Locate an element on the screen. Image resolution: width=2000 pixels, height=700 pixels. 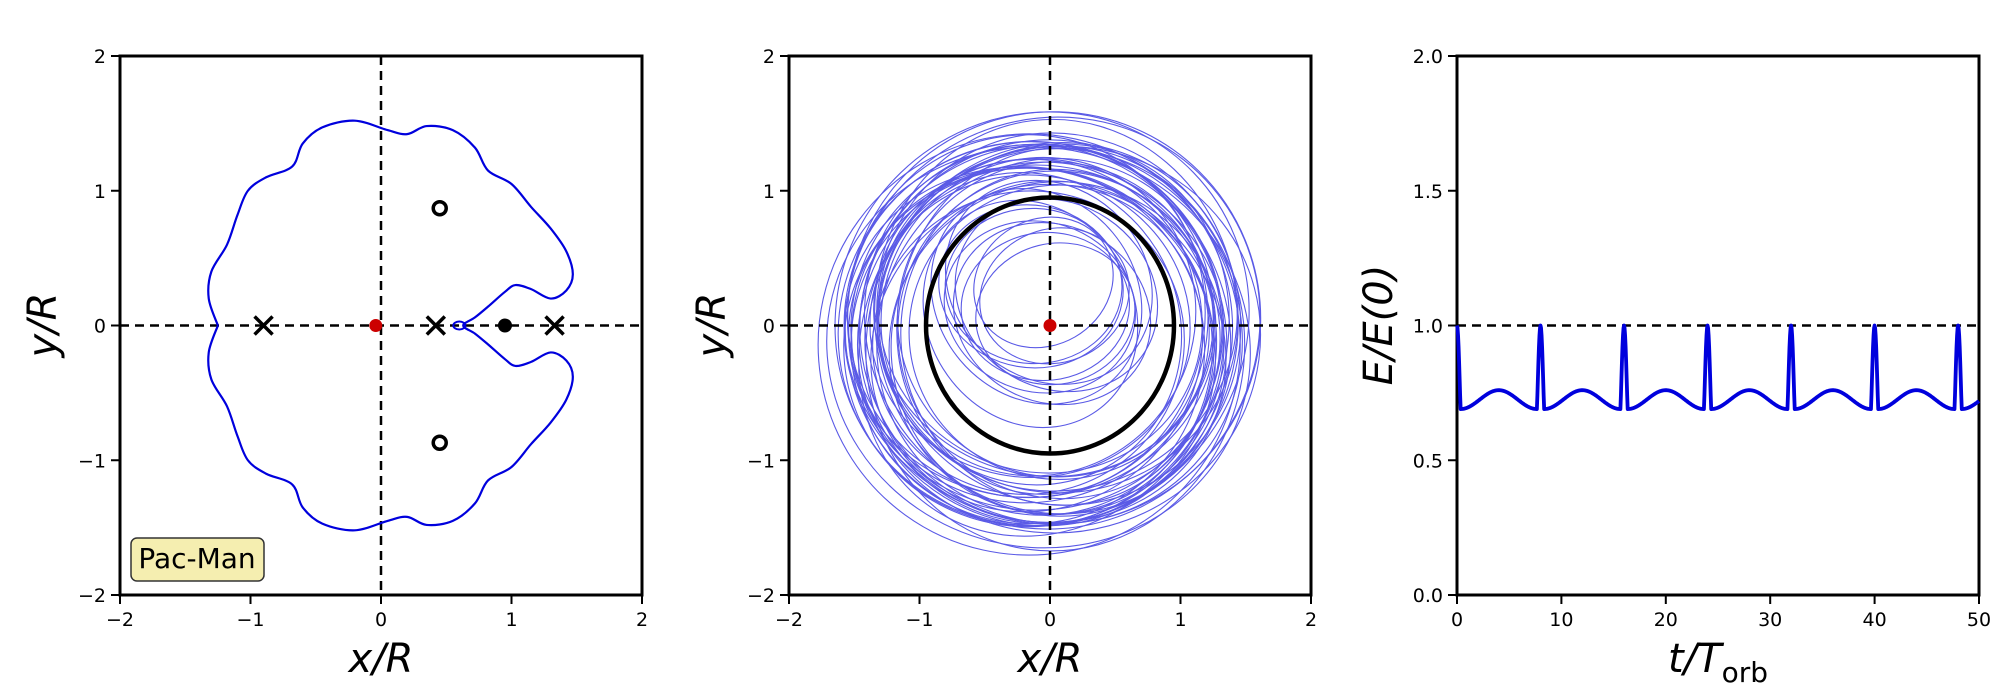
annotation-text: Pac-Man is located at coordinates (196, 558).